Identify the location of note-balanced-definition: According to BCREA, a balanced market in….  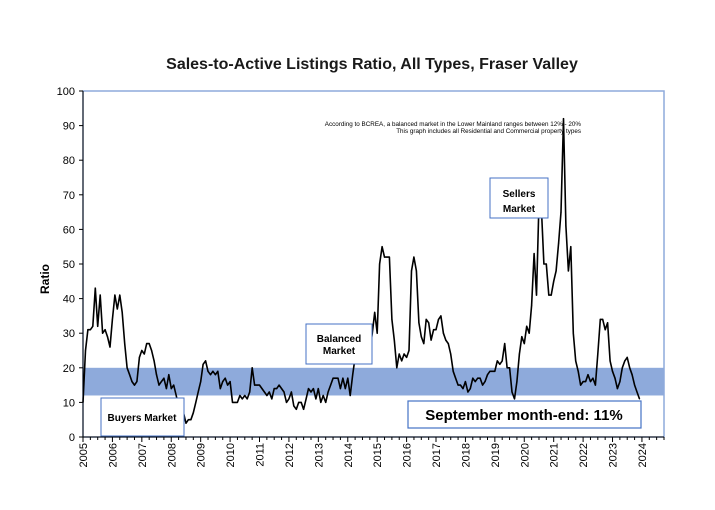
(453, 124).